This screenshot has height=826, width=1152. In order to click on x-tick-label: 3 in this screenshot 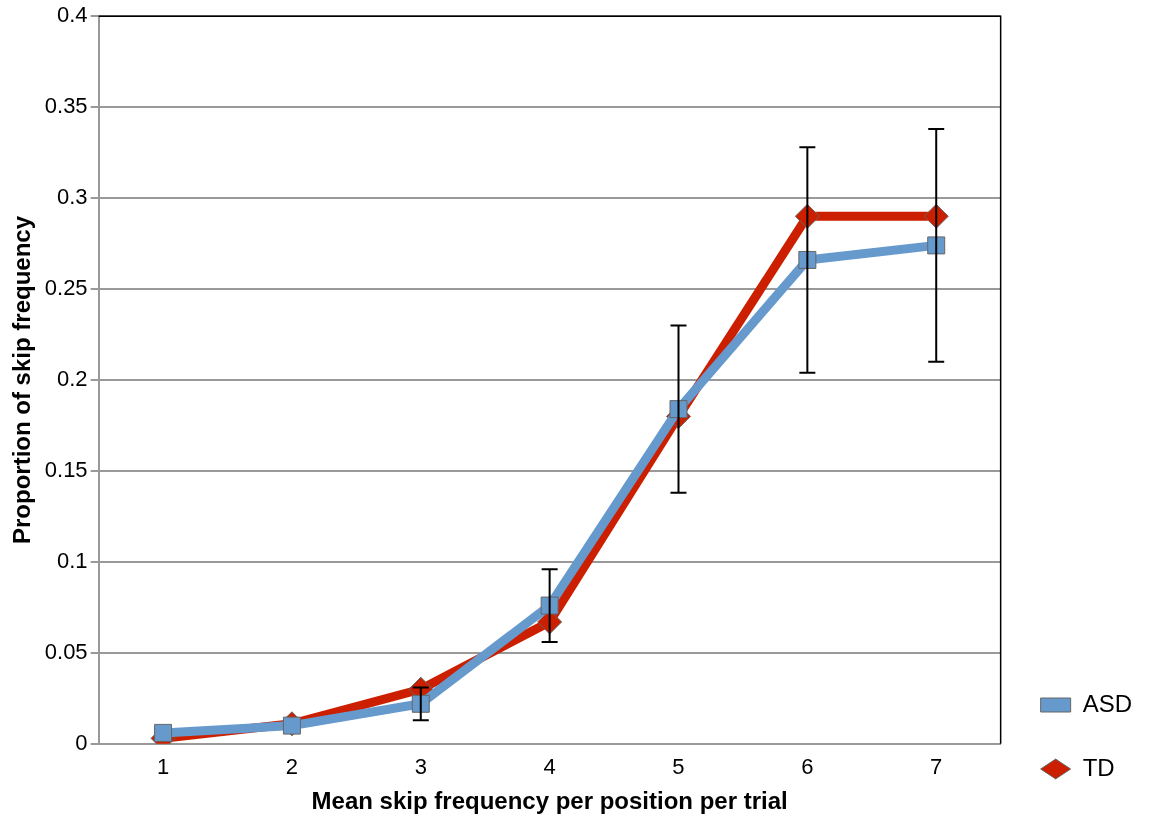, I will do `click(420, 767)`.